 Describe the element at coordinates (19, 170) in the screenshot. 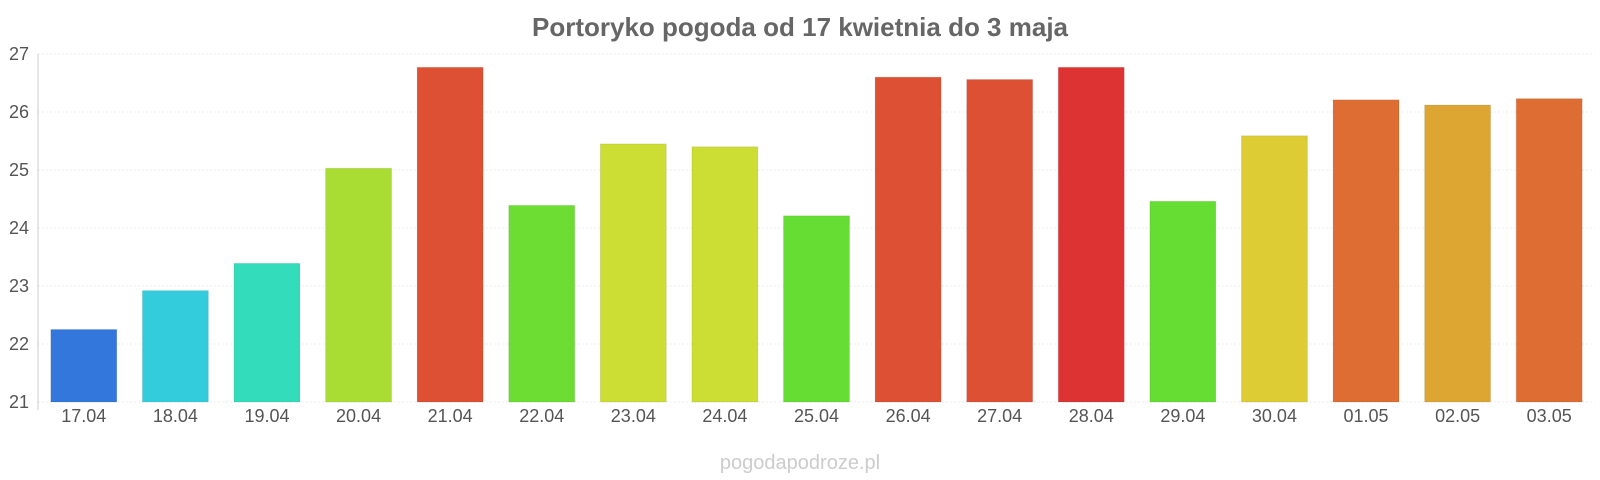

I see `y-tick-label: 25` at that location.